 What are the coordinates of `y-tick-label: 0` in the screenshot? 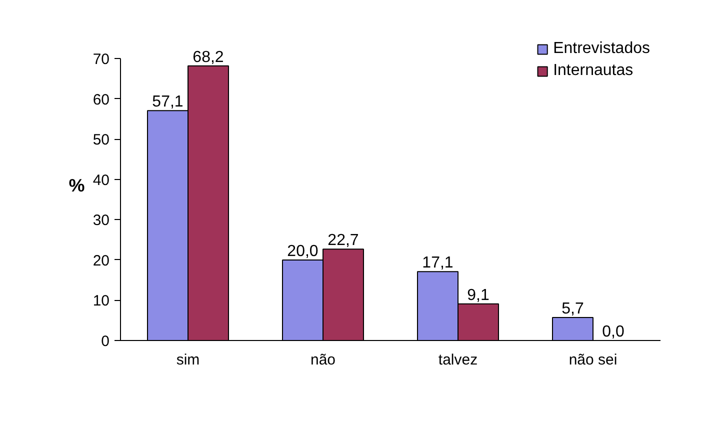 It's located at (105, 341).